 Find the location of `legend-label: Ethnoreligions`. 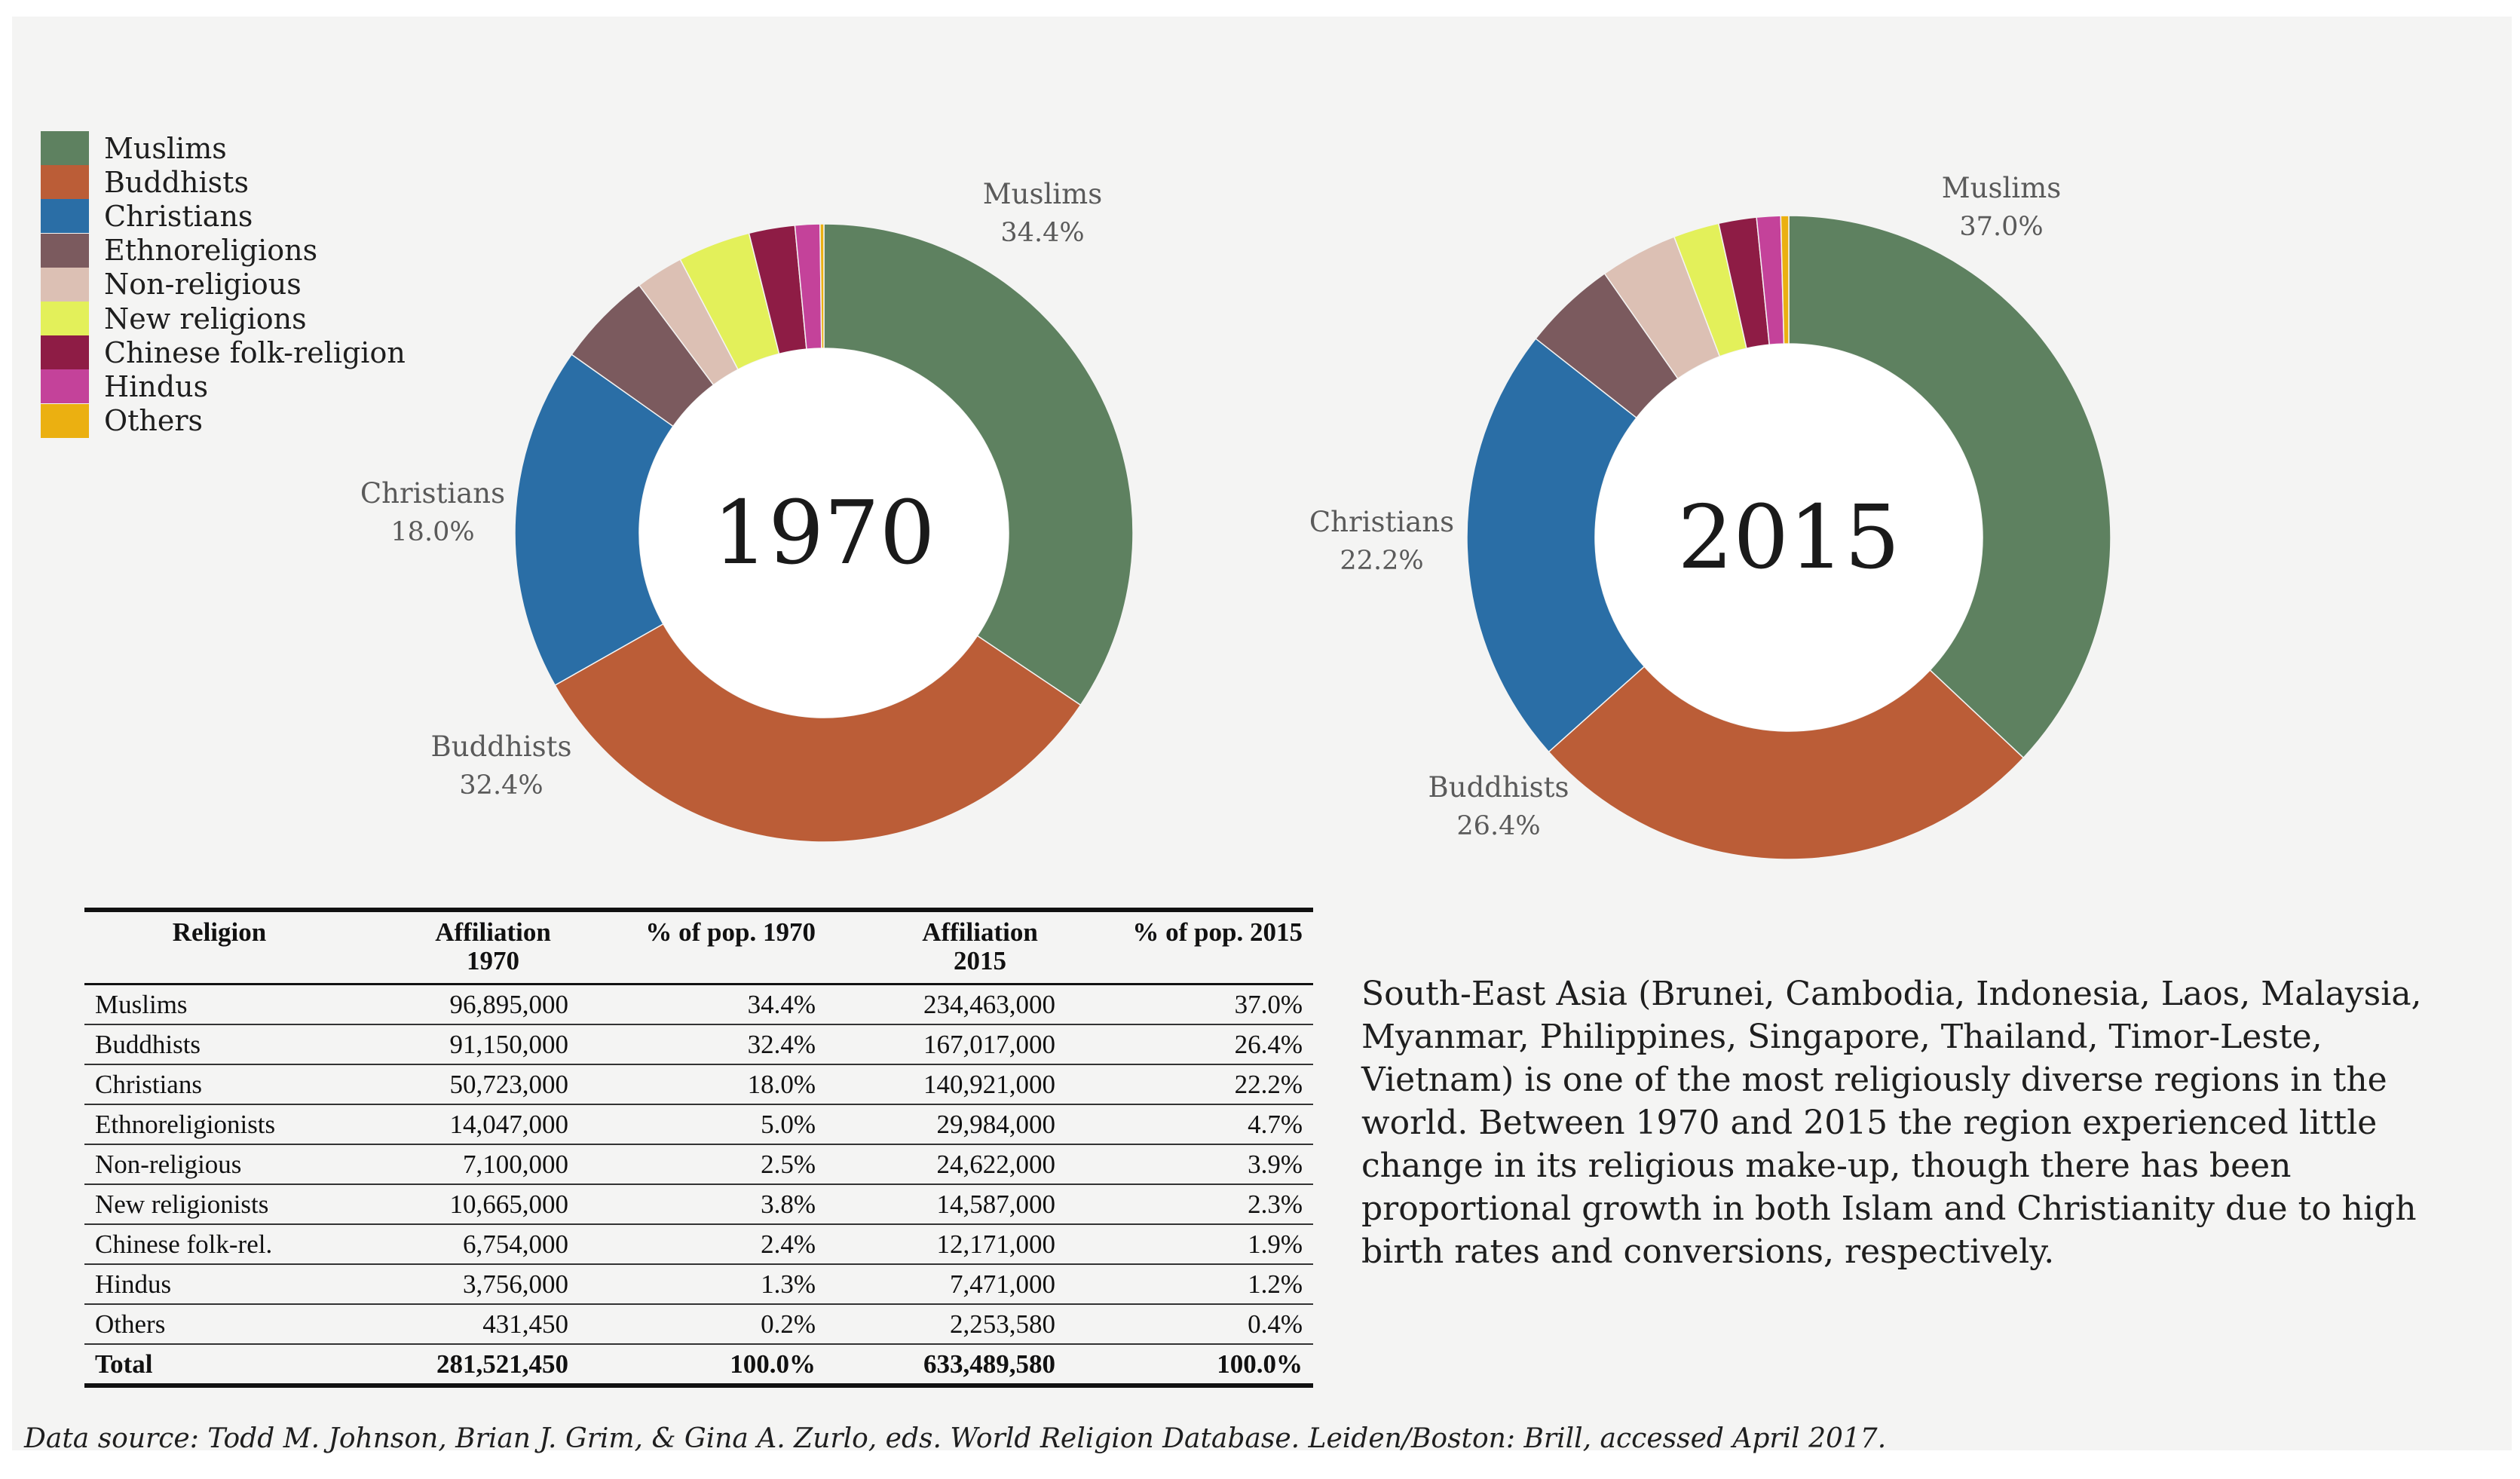

legend-label: Ethnoreligions is located at coordinates (211, 251).